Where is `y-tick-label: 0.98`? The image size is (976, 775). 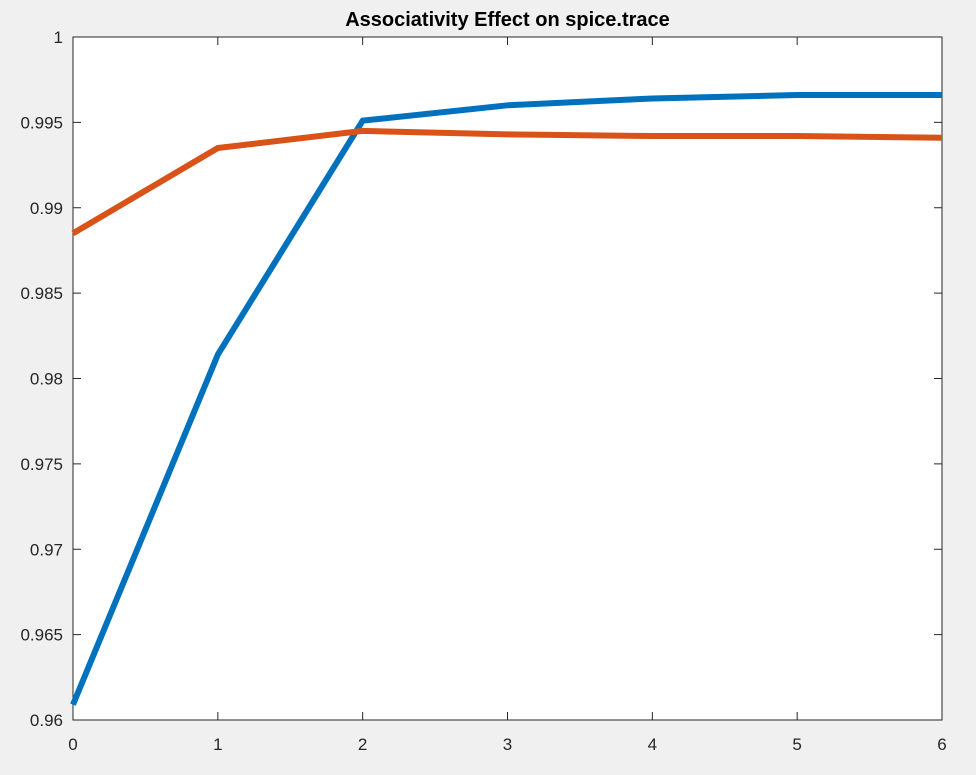 y-tick-label: 0.98 is located at coordinates (46, 379).